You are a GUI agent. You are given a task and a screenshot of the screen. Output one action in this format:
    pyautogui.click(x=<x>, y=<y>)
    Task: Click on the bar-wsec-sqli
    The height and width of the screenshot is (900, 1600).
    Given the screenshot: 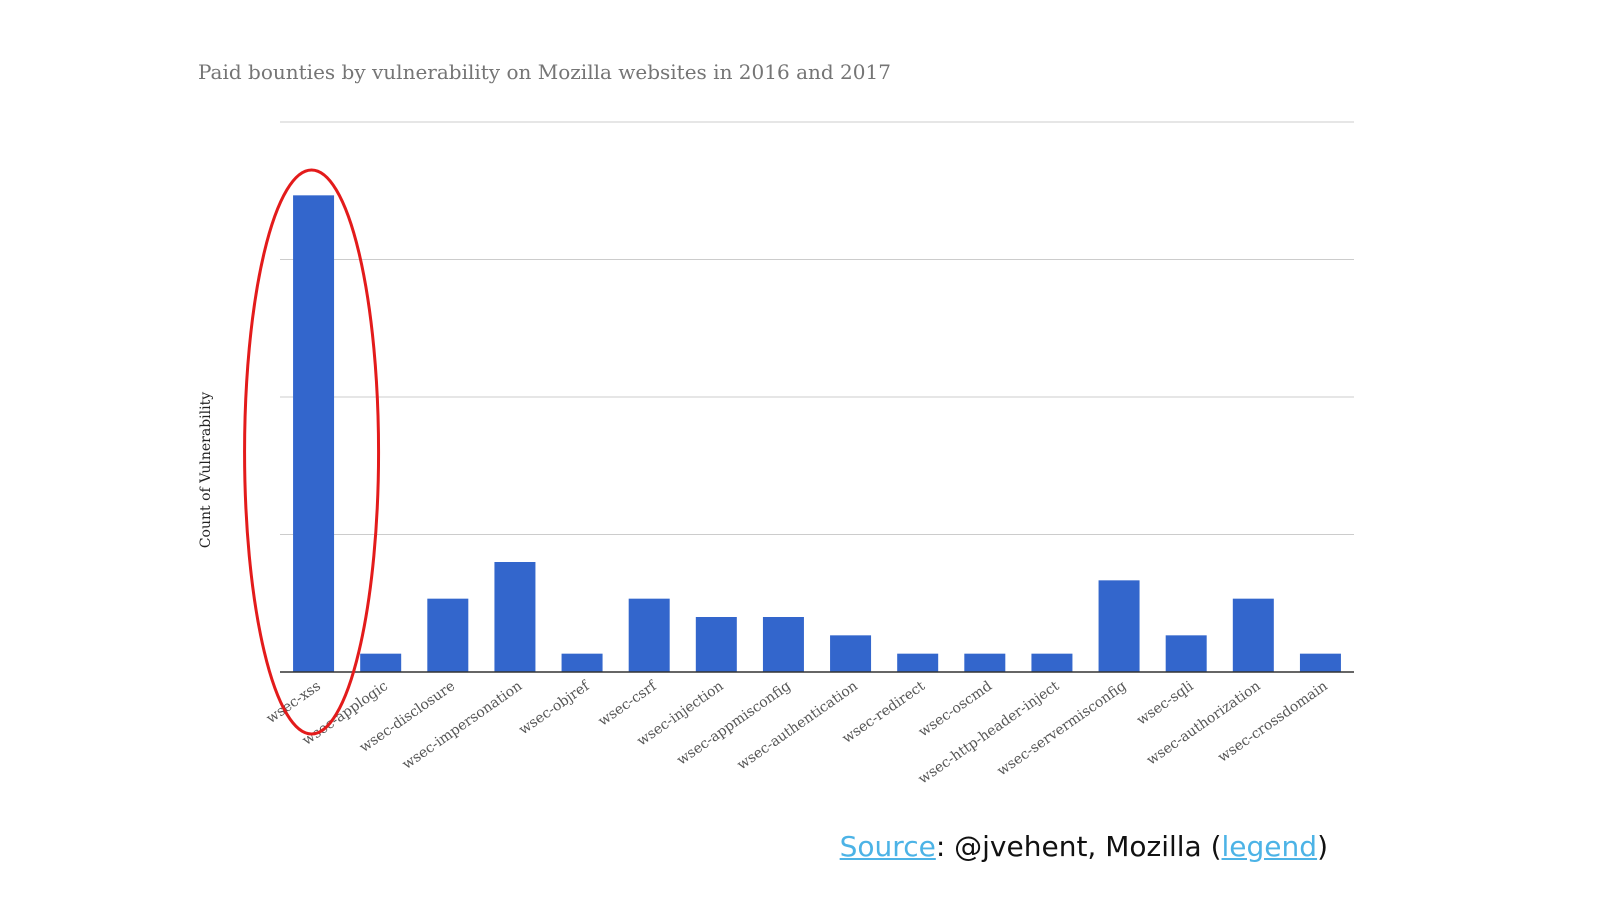 What is the action you would take?
    pyautogui.click(x=1186, y=653)
    